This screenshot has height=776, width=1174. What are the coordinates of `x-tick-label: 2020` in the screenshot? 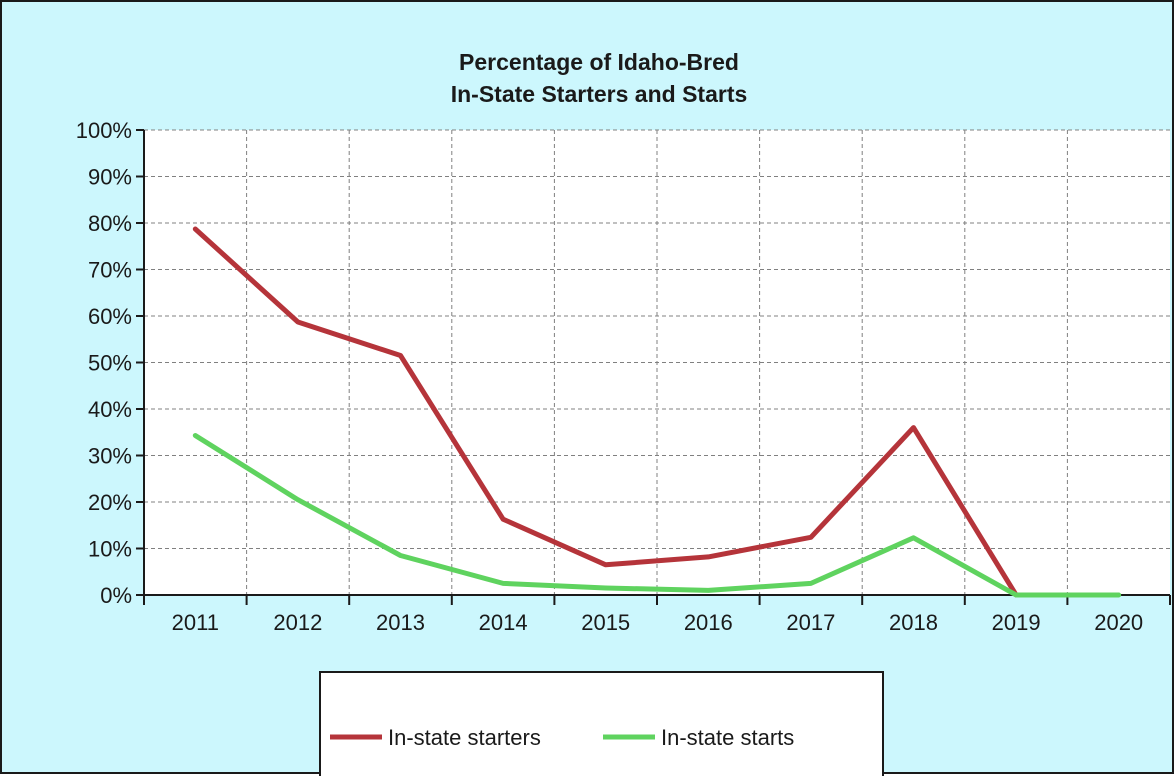 It's located at (1118, 622).